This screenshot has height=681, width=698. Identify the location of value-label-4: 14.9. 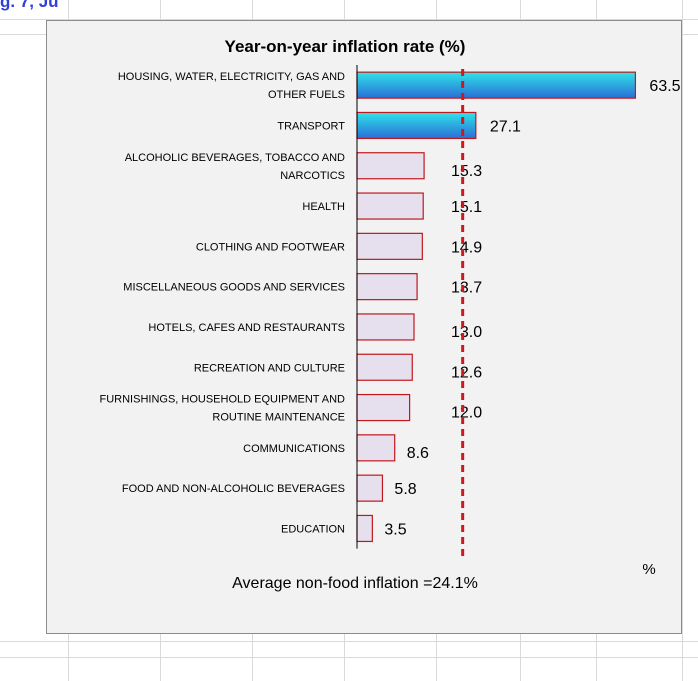
(466, 247).